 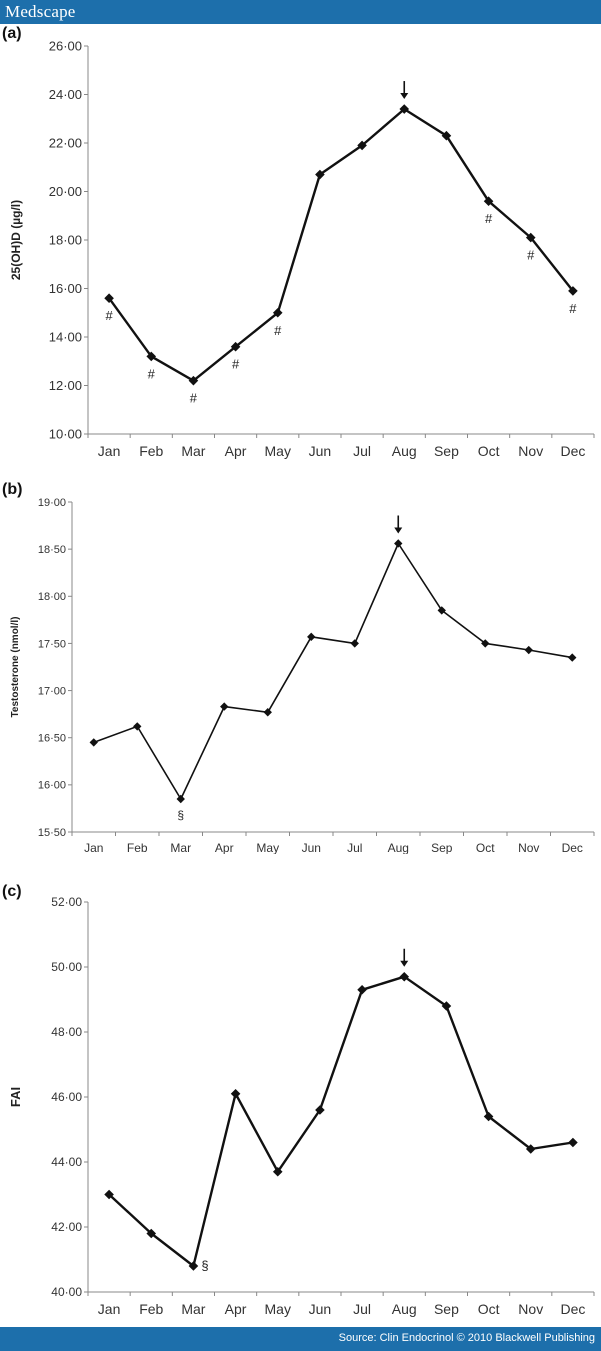 I want to click on y-tick-label: 24·00, so click(x=65, y=94).